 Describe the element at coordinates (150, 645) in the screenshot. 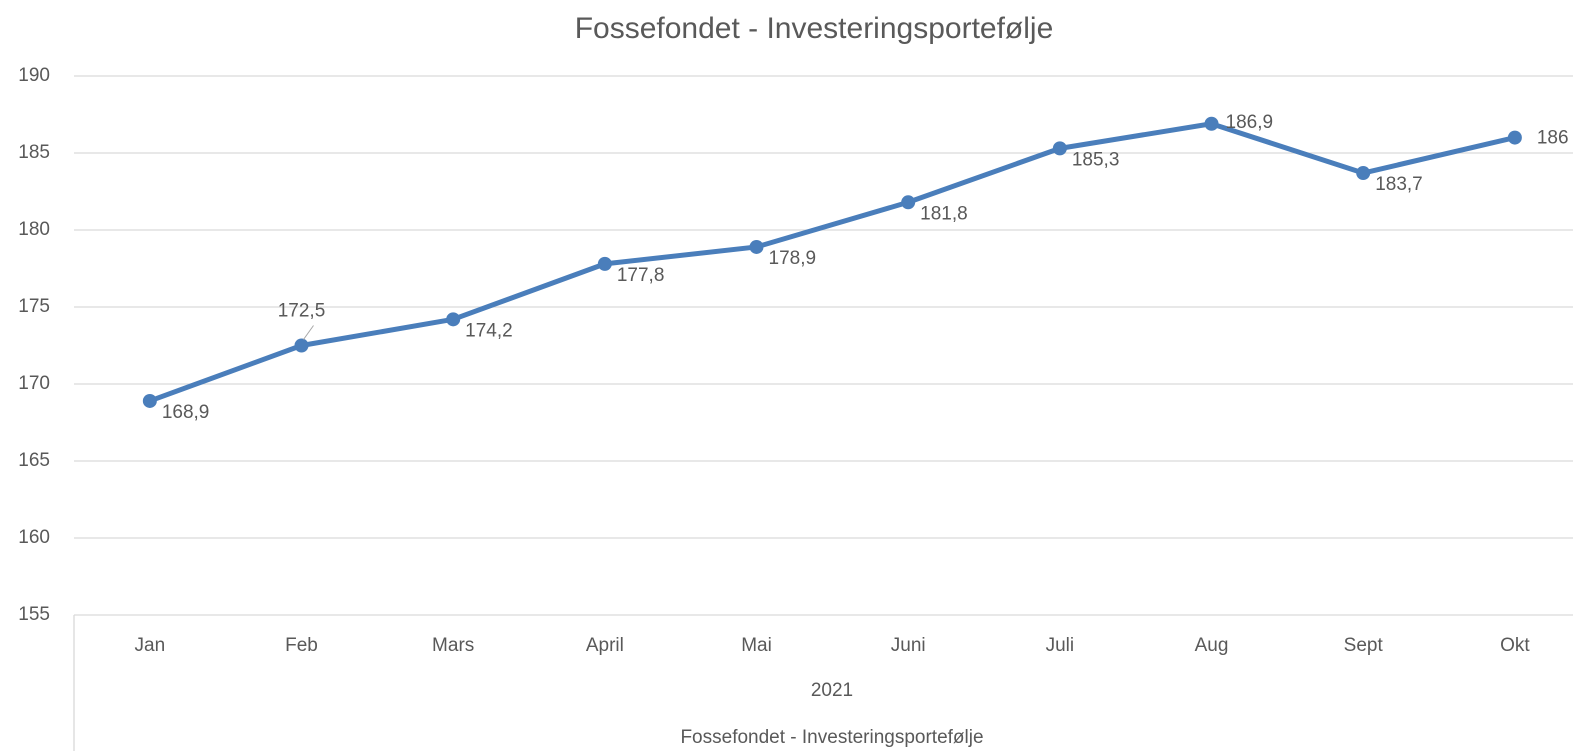

I see `x-tick-label: Jan` at that location.